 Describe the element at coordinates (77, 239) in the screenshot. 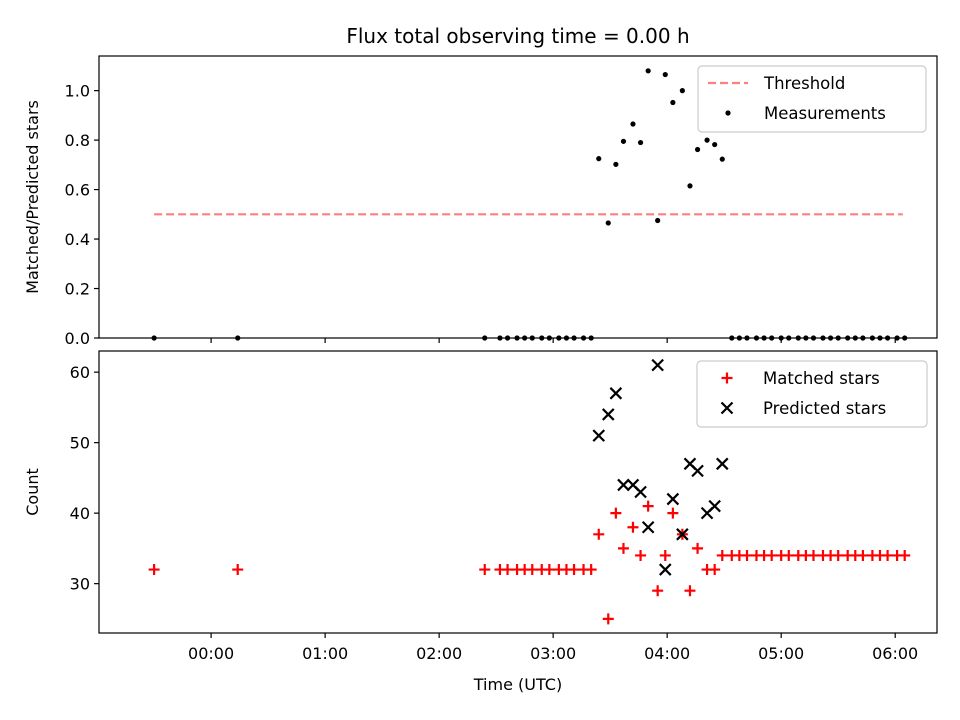

I see `y-tick-label: 0.4` at that location.